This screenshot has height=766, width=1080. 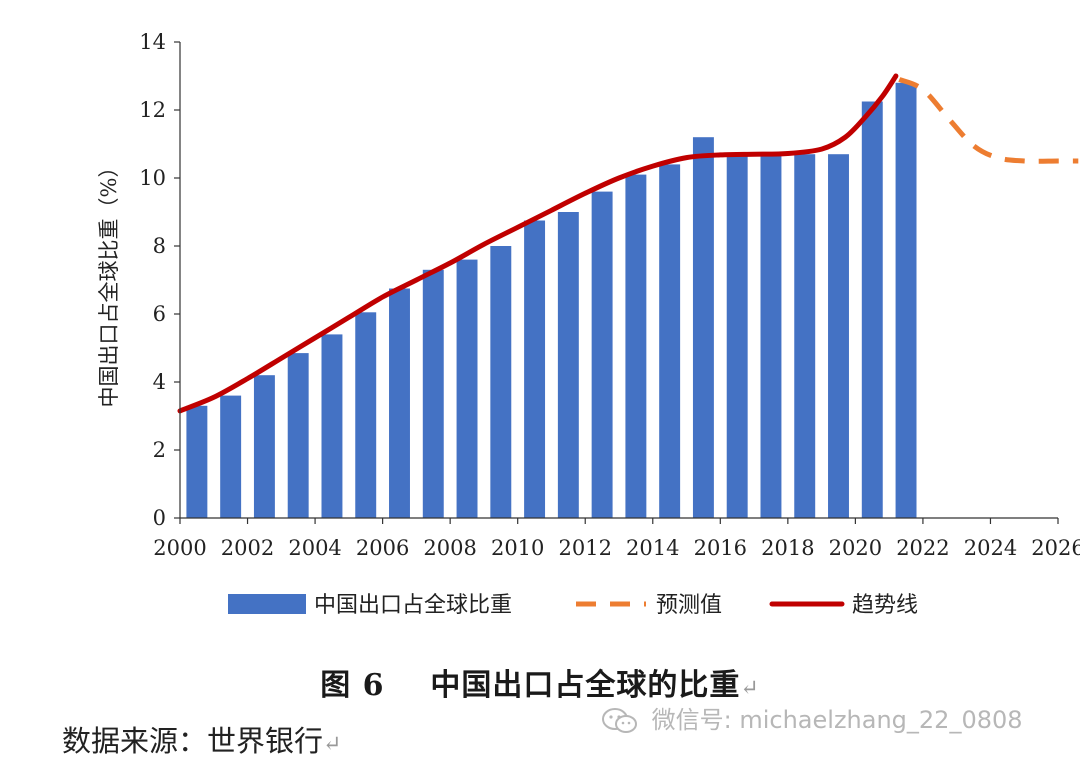 What do you see at coordinates (619, 720) in the screenshot?
I see `wechat-icon` at bounding box center [619, 720].